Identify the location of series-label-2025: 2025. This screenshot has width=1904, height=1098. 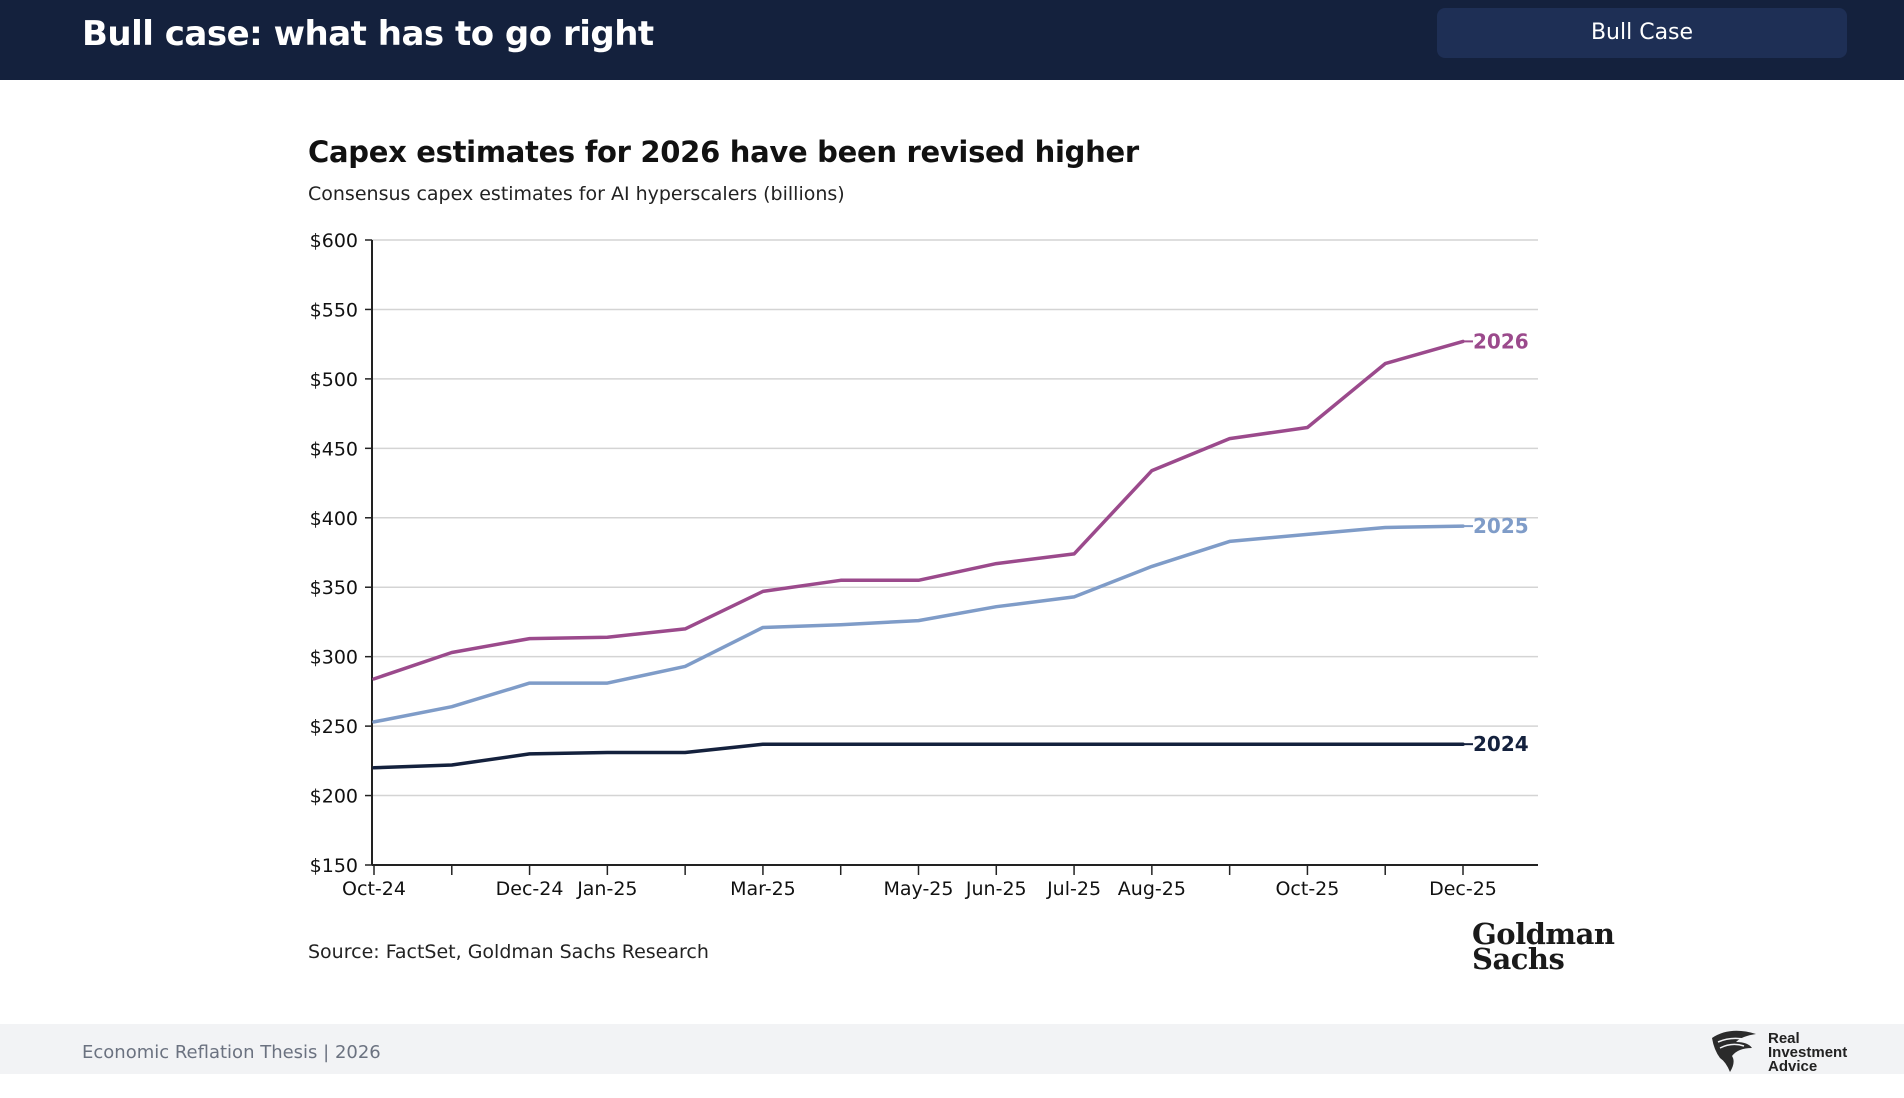
(1501, 526).